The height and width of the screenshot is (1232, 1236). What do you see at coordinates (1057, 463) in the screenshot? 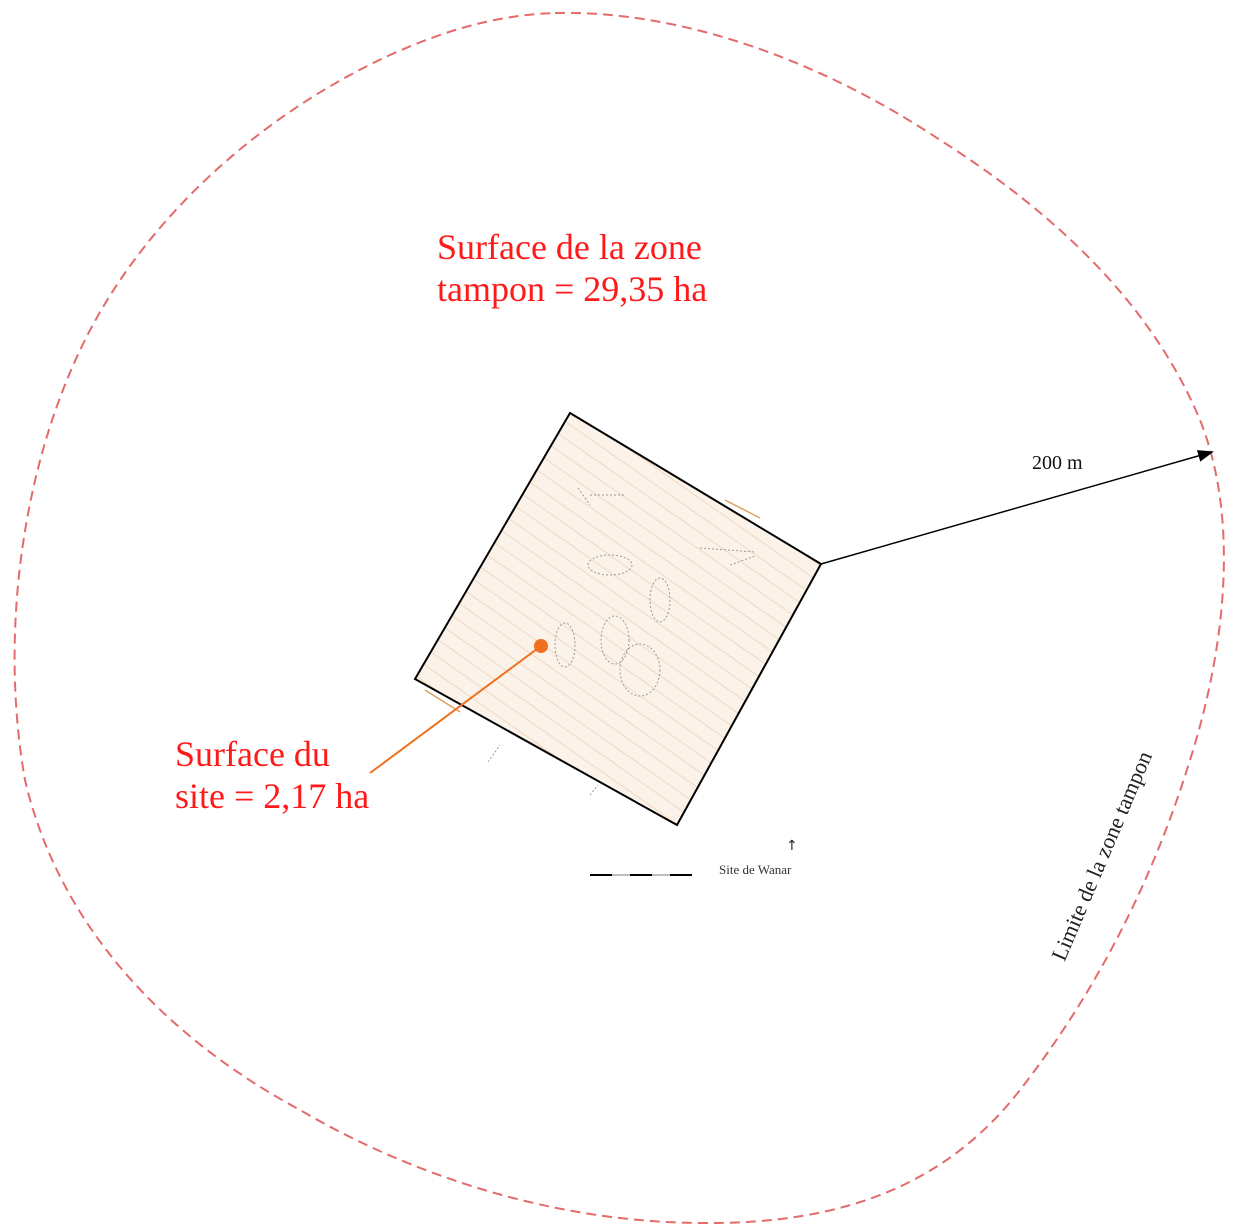
I see `distance-label: 200 m` at bounding box center [1057, 463].